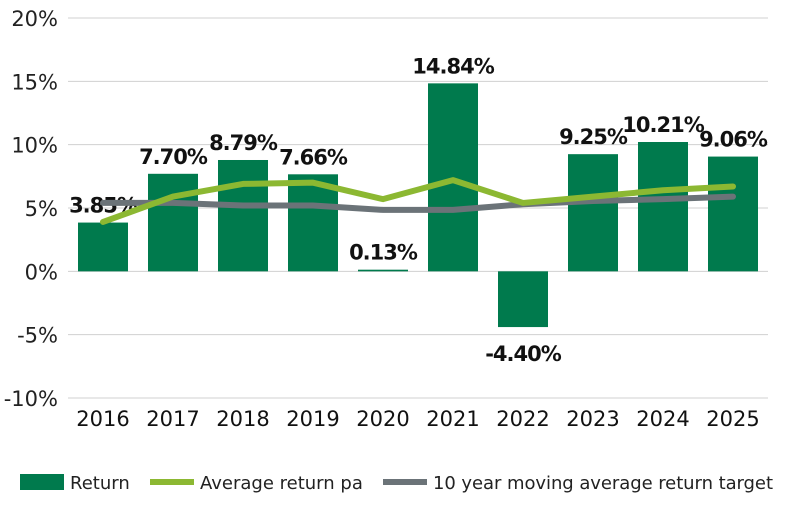 The width and height of the screenshot is (800, 516). I want to click on y-tick-label: 20%, so click(34, 19).